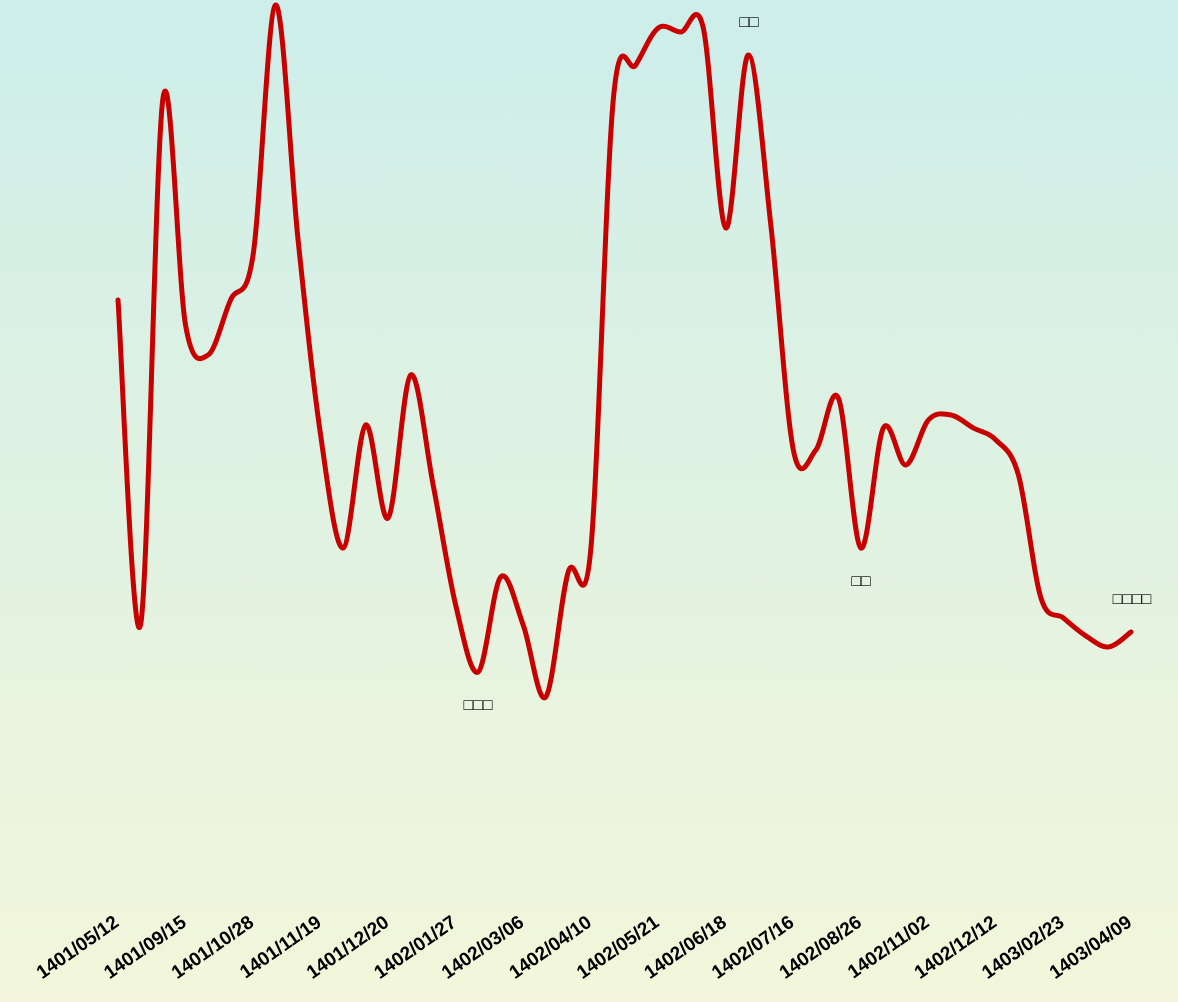  Describe the element at coordinates (478, 705) in the screenshot. I see `annotation: □□□` at that location.